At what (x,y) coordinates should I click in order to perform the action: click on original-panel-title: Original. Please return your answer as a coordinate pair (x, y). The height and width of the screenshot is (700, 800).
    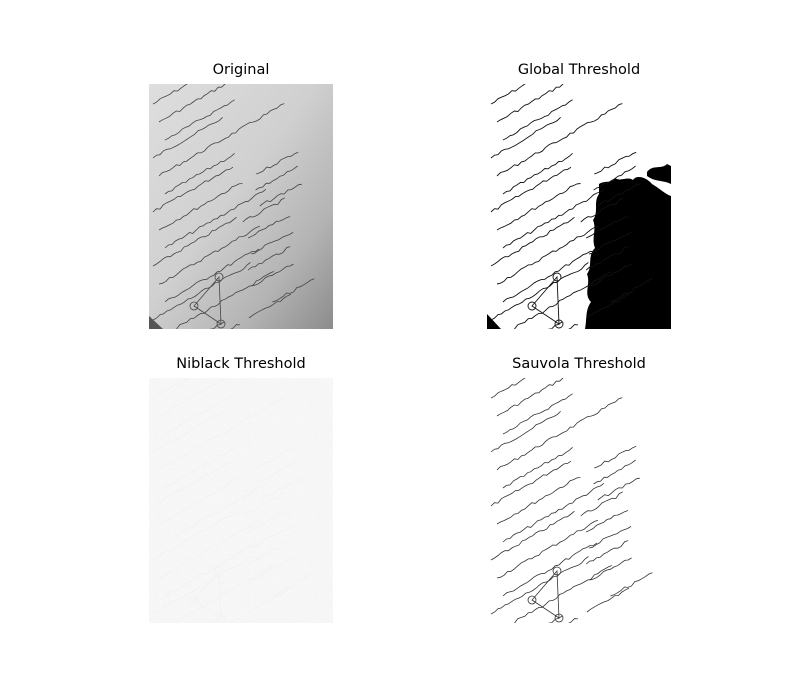
    Looking at the image, I should click on (241, 70).